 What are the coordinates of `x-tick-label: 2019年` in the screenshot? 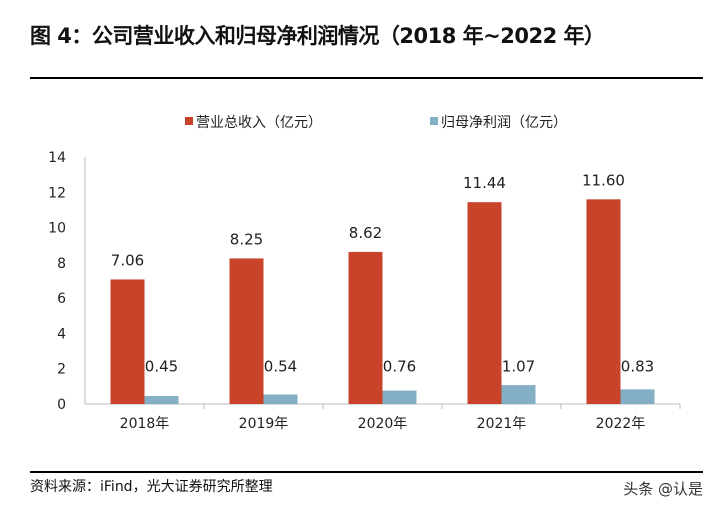 It's located at (264, 424).